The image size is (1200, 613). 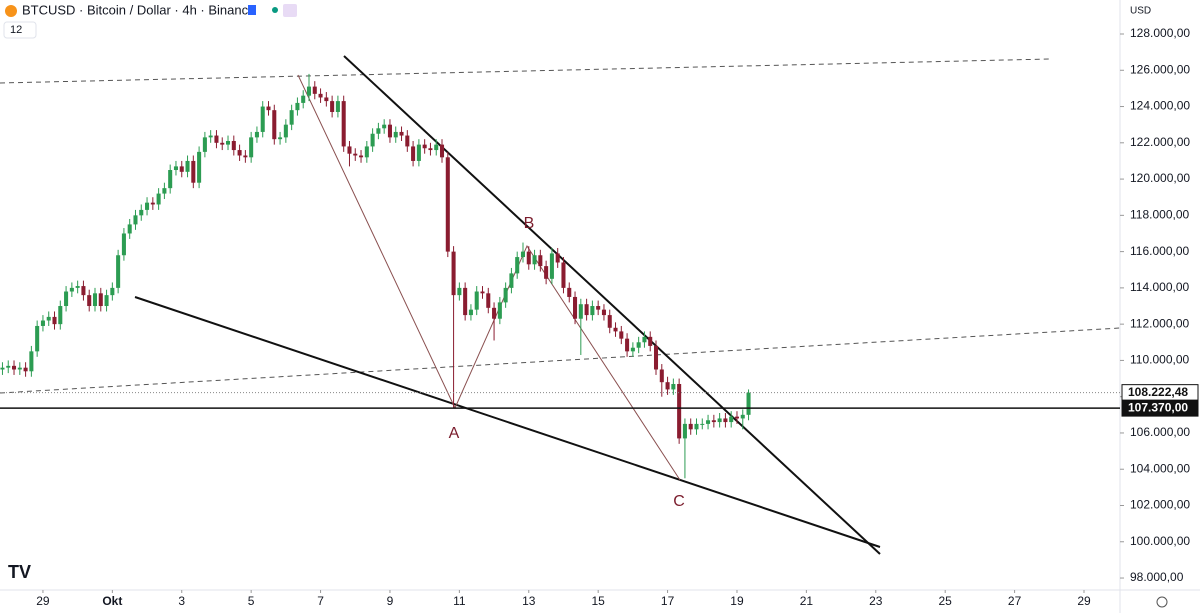 What do you see at coordinates (181, 601) in the screenshot?
I see `x-tick-label: 3` at bounding box center [181, 601].